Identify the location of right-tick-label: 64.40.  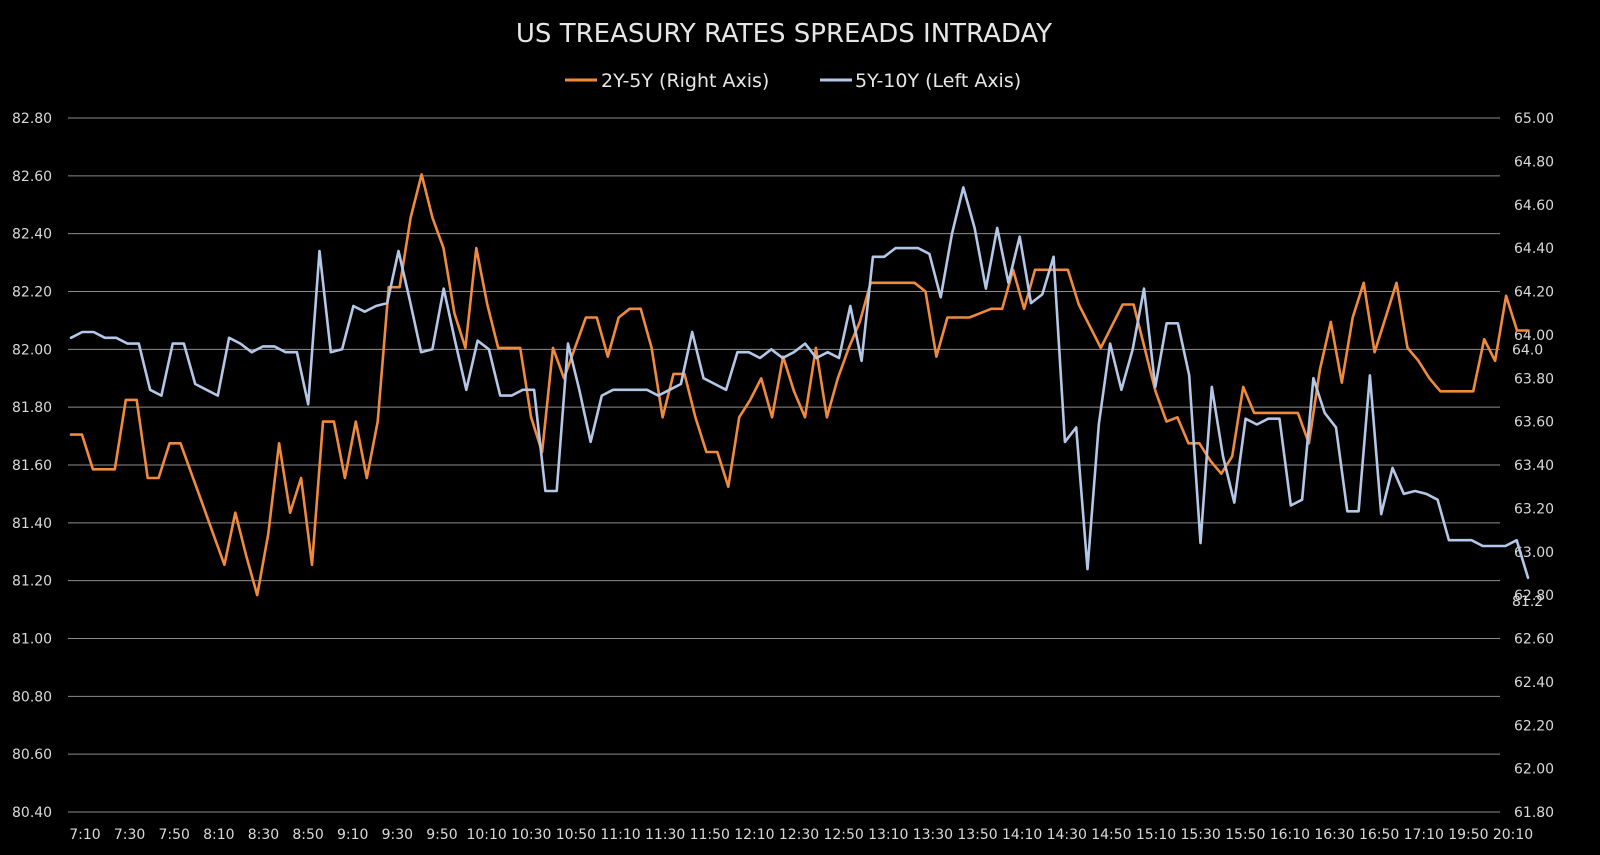
(1534, 249).